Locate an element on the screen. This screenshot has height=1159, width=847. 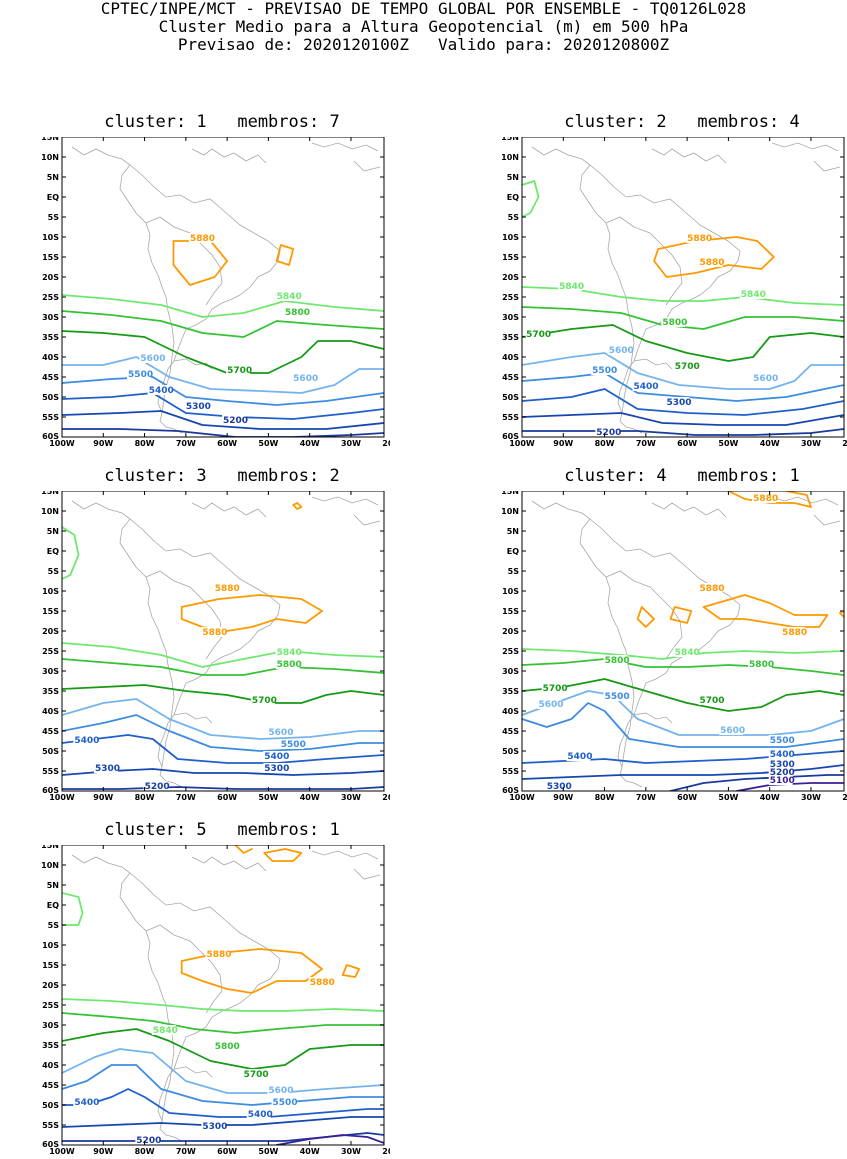
lat-tick-label: EQ is located at coordinates (513, 197).